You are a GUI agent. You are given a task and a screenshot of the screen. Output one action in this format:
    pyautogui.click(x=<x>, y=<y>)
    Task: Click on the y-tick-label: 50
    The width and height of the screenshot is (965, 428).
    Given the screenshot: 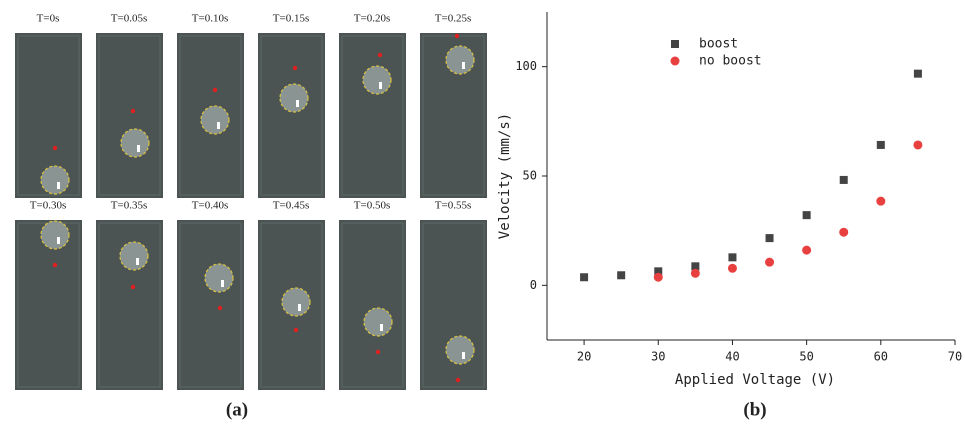 What is the action you would take?
    pyautogui.click(x=530, y=176)
    